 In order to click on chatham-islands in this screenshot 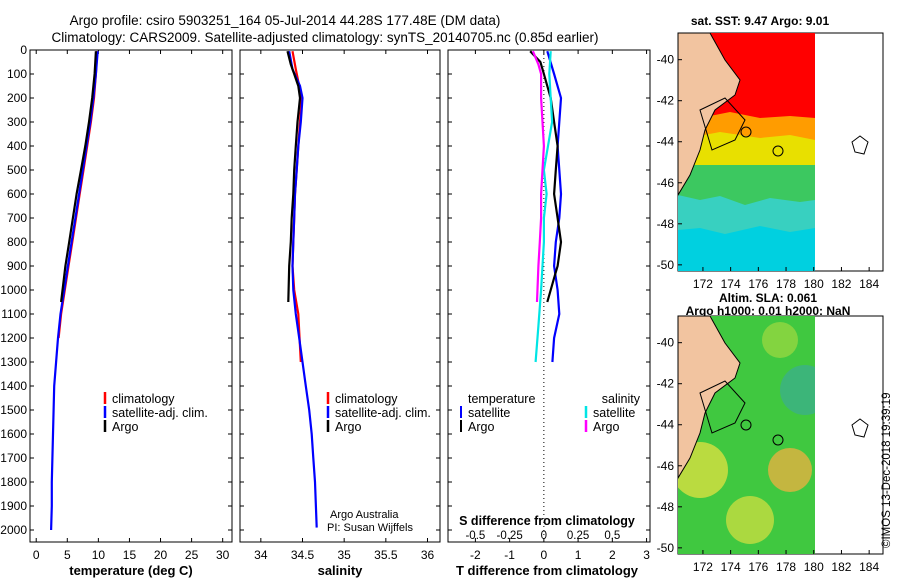, I will do `click(860, 428)`.